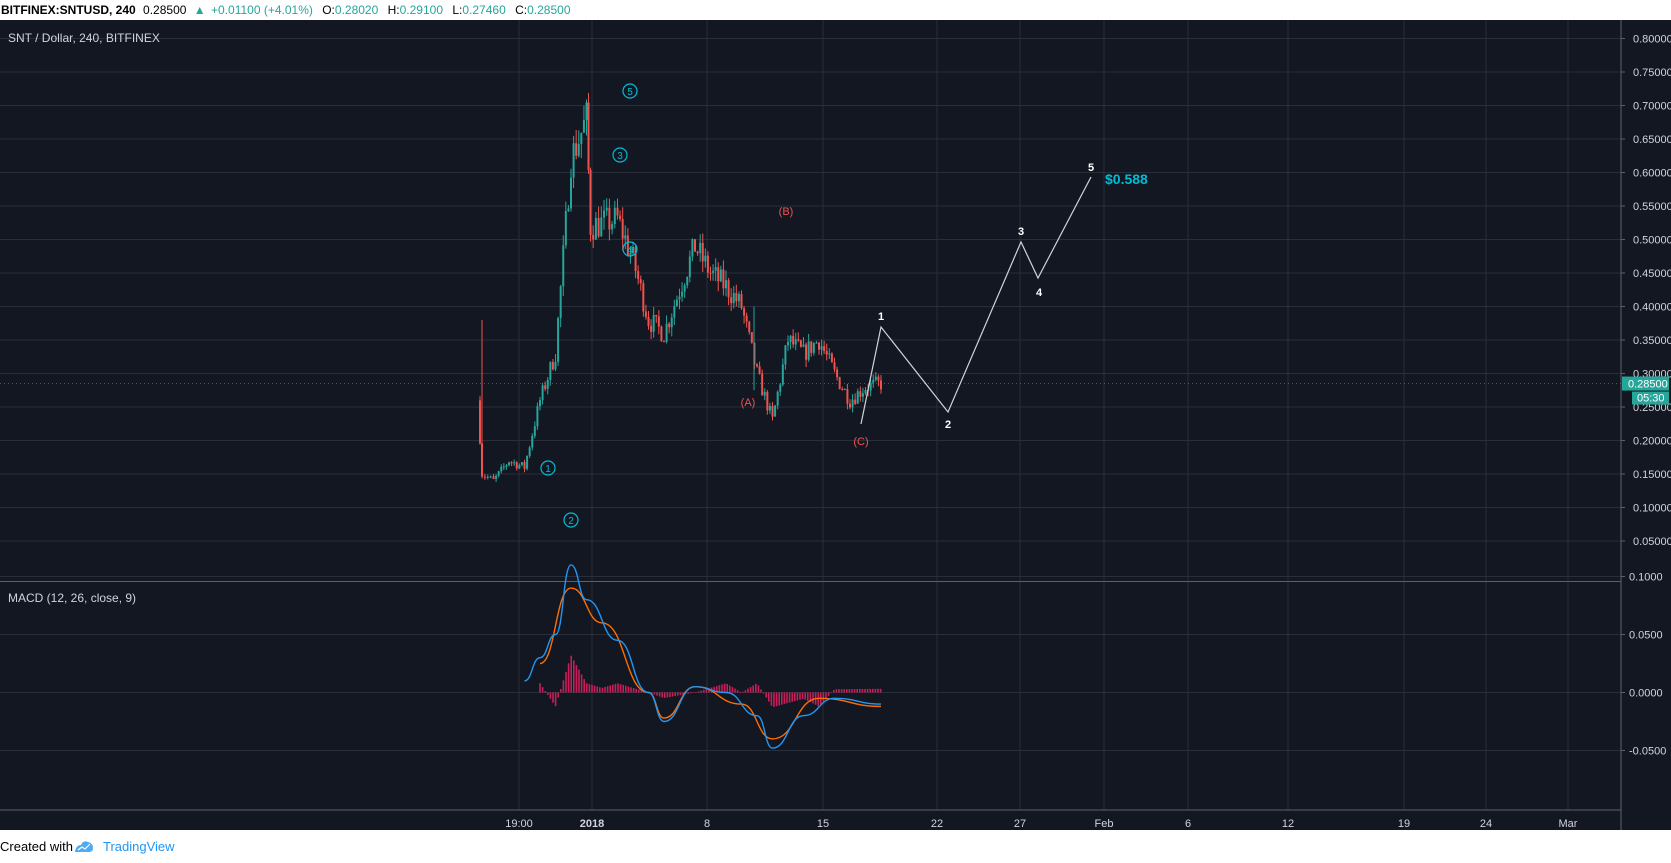  Describe the element at coordinates (1041, 824) in the screenshot. I see `time-axis: 19:00 2018 8 15 22 27 Feb 6 12 19 24 Mar` at that location.